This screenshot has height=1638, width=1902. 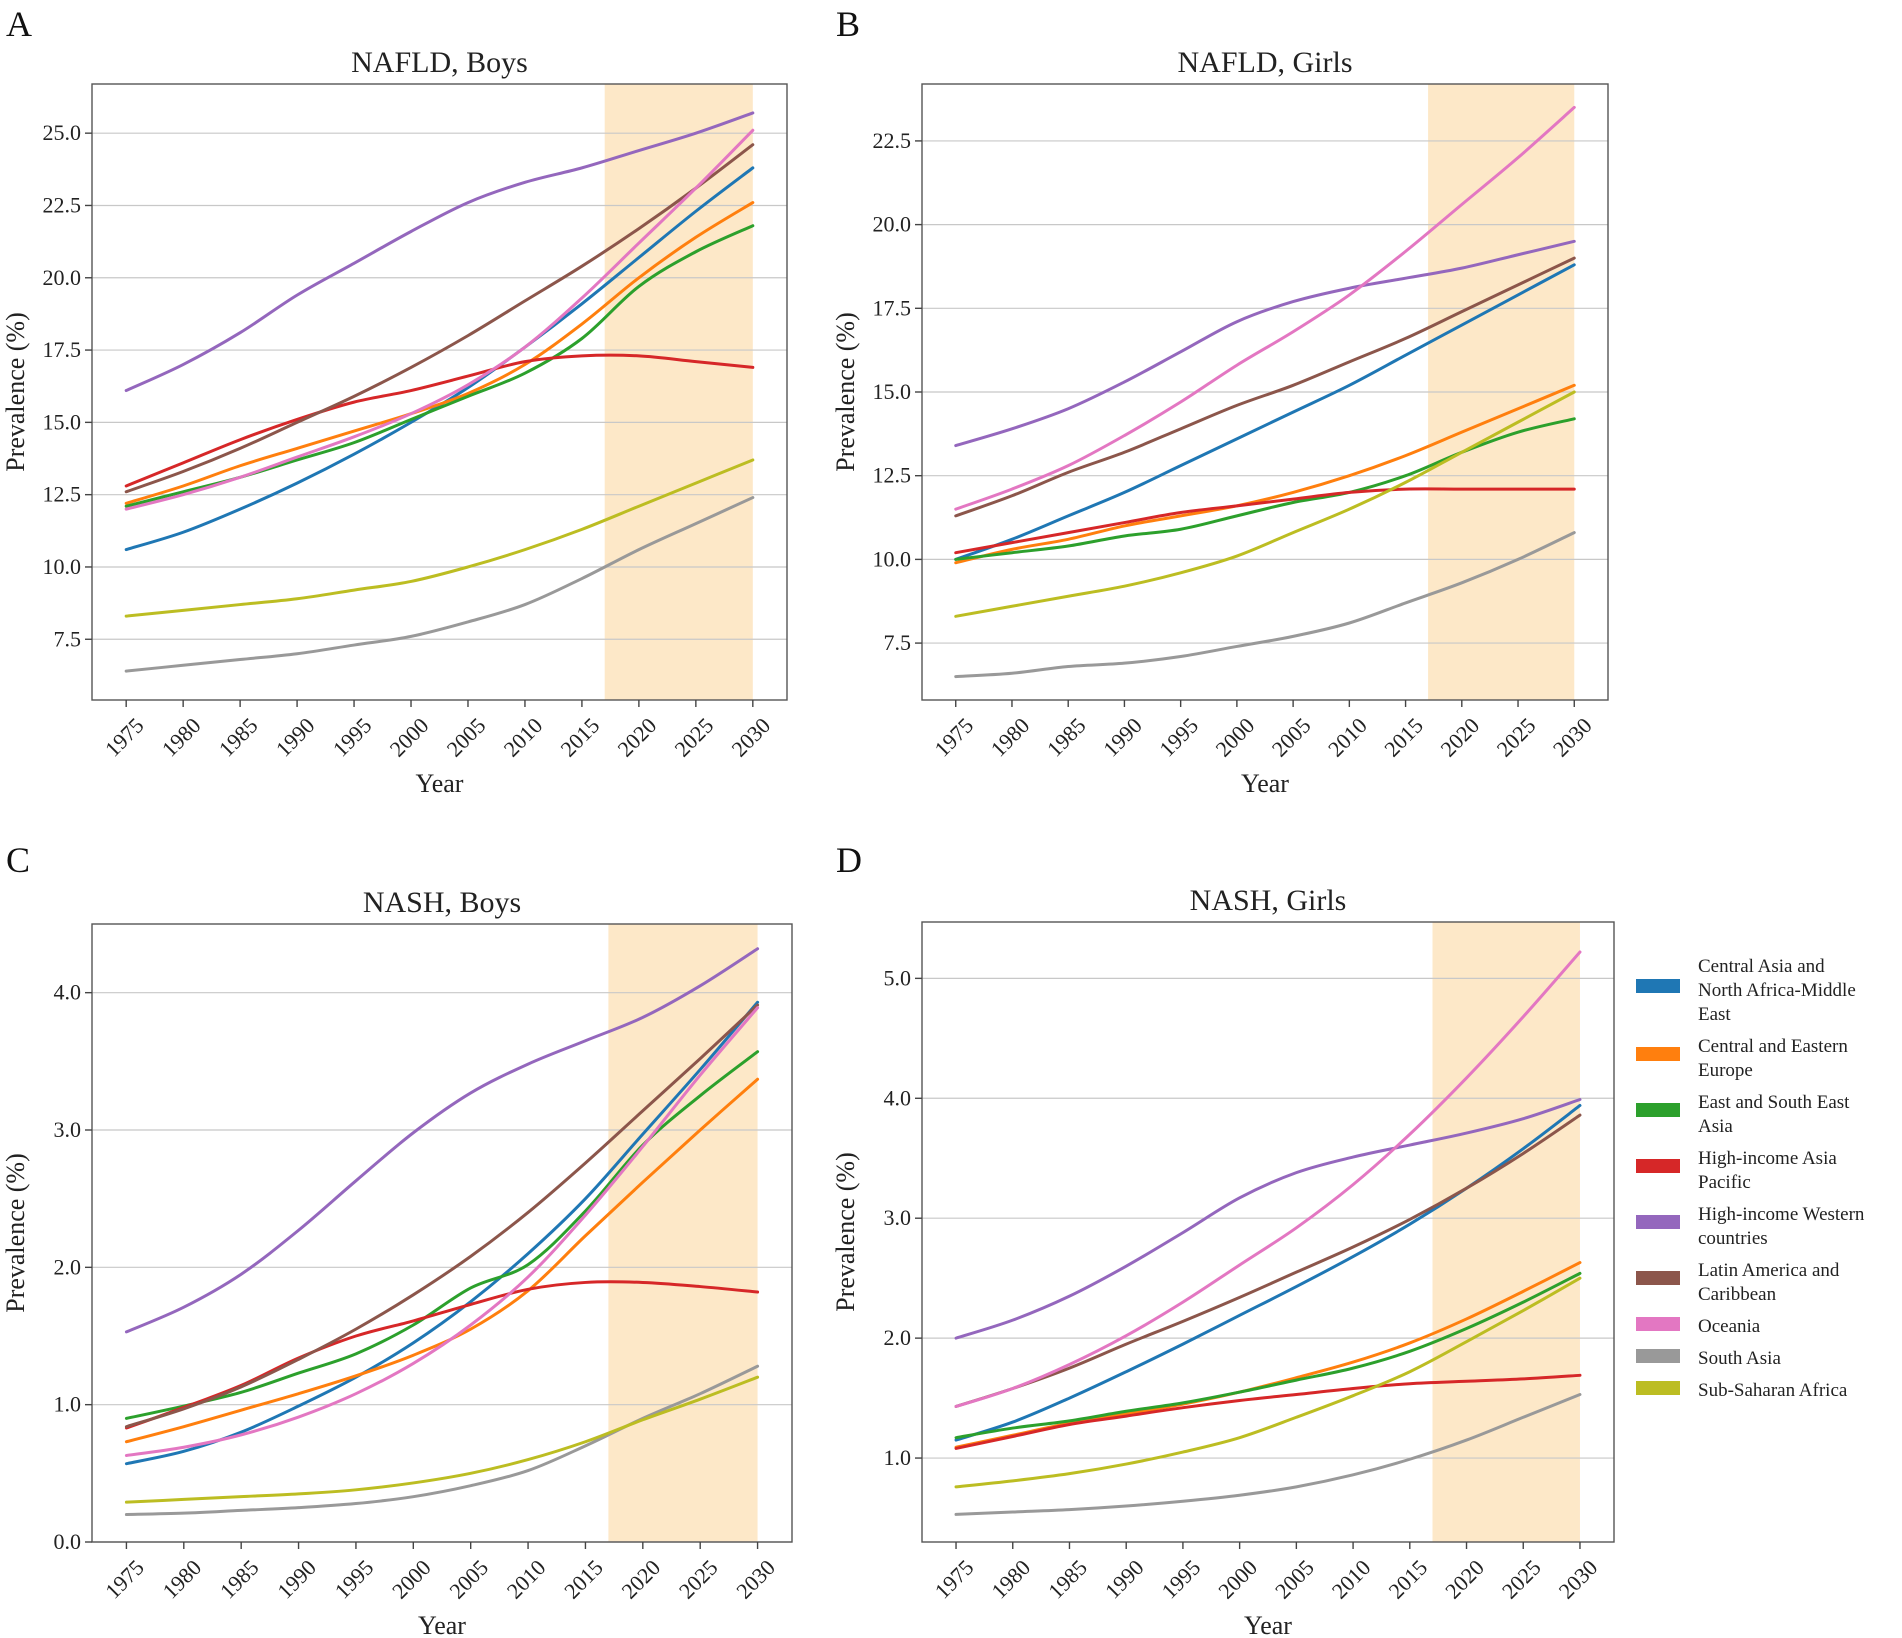 I want to click on y-tick-label: 25.0, so click(x=62, y=132).